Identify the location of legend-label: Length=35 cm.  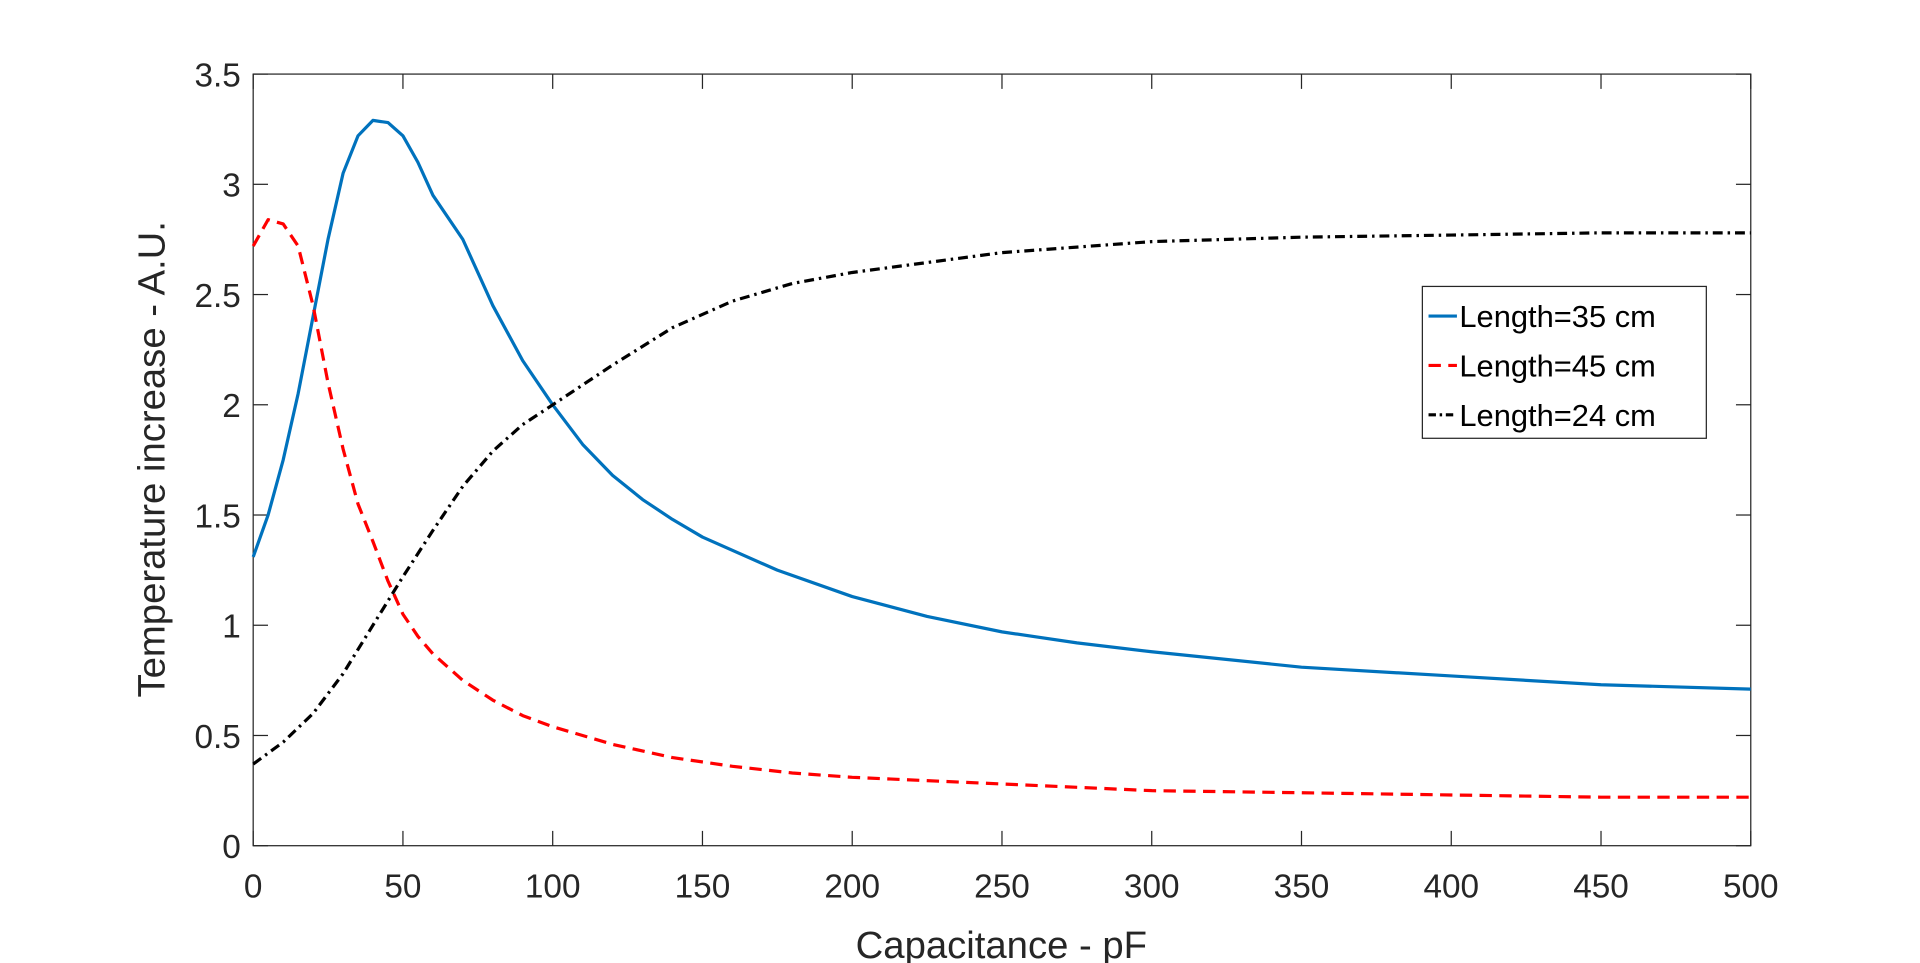
(1557, 316).